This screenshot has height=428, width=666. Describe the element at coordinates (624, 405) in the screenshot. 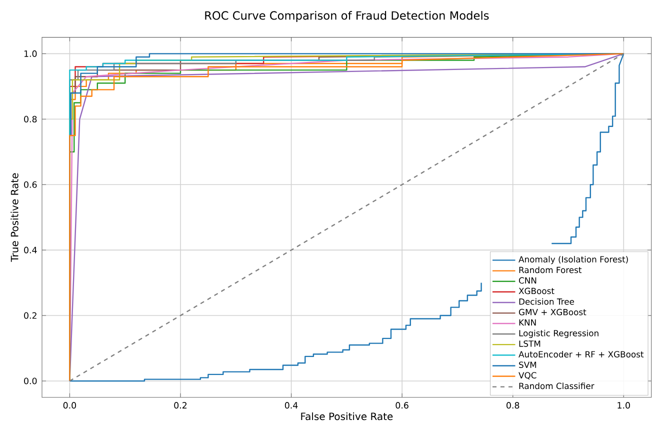

I see `x-tick-label: 1.0` at that location.